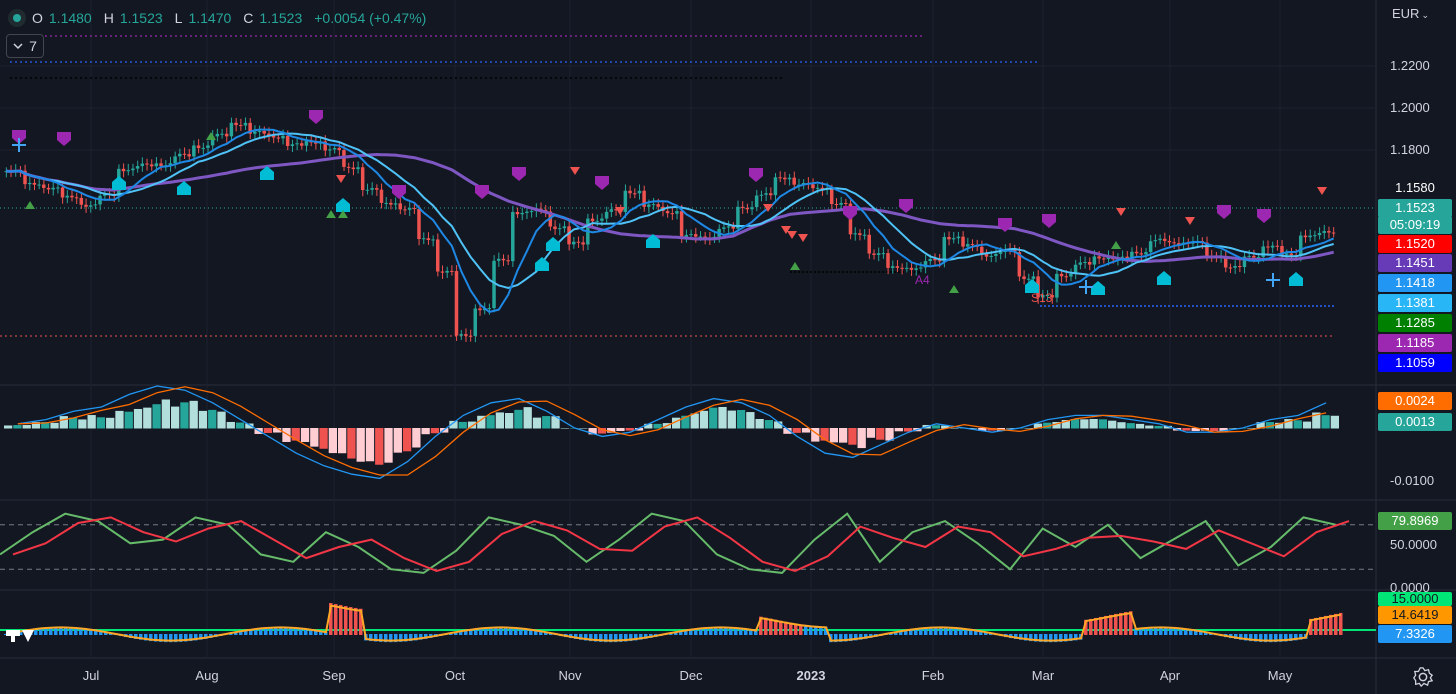  What do you see at coordinates (108, 18) in the screenshot?
I see `high-label: H` at bounding box center [108, 18].